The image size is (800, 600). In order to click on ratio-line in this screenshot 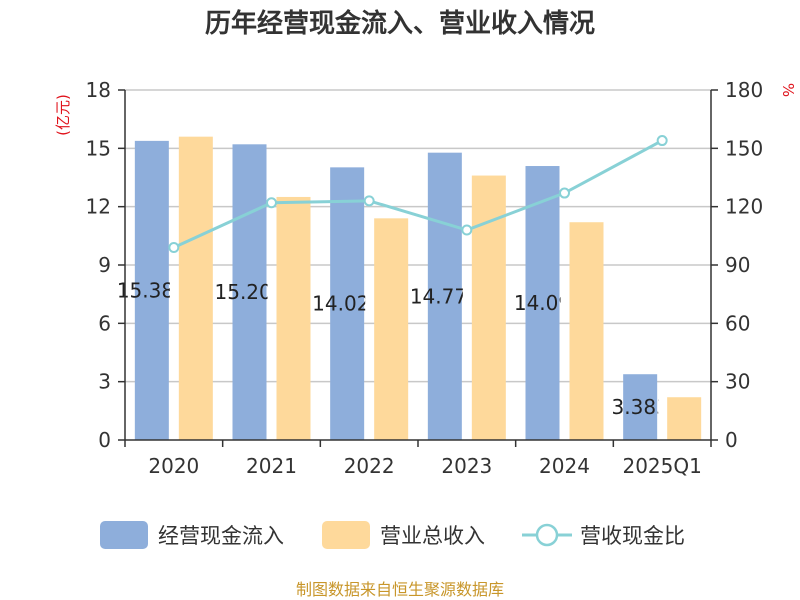, I will do `click(418, 194)`.